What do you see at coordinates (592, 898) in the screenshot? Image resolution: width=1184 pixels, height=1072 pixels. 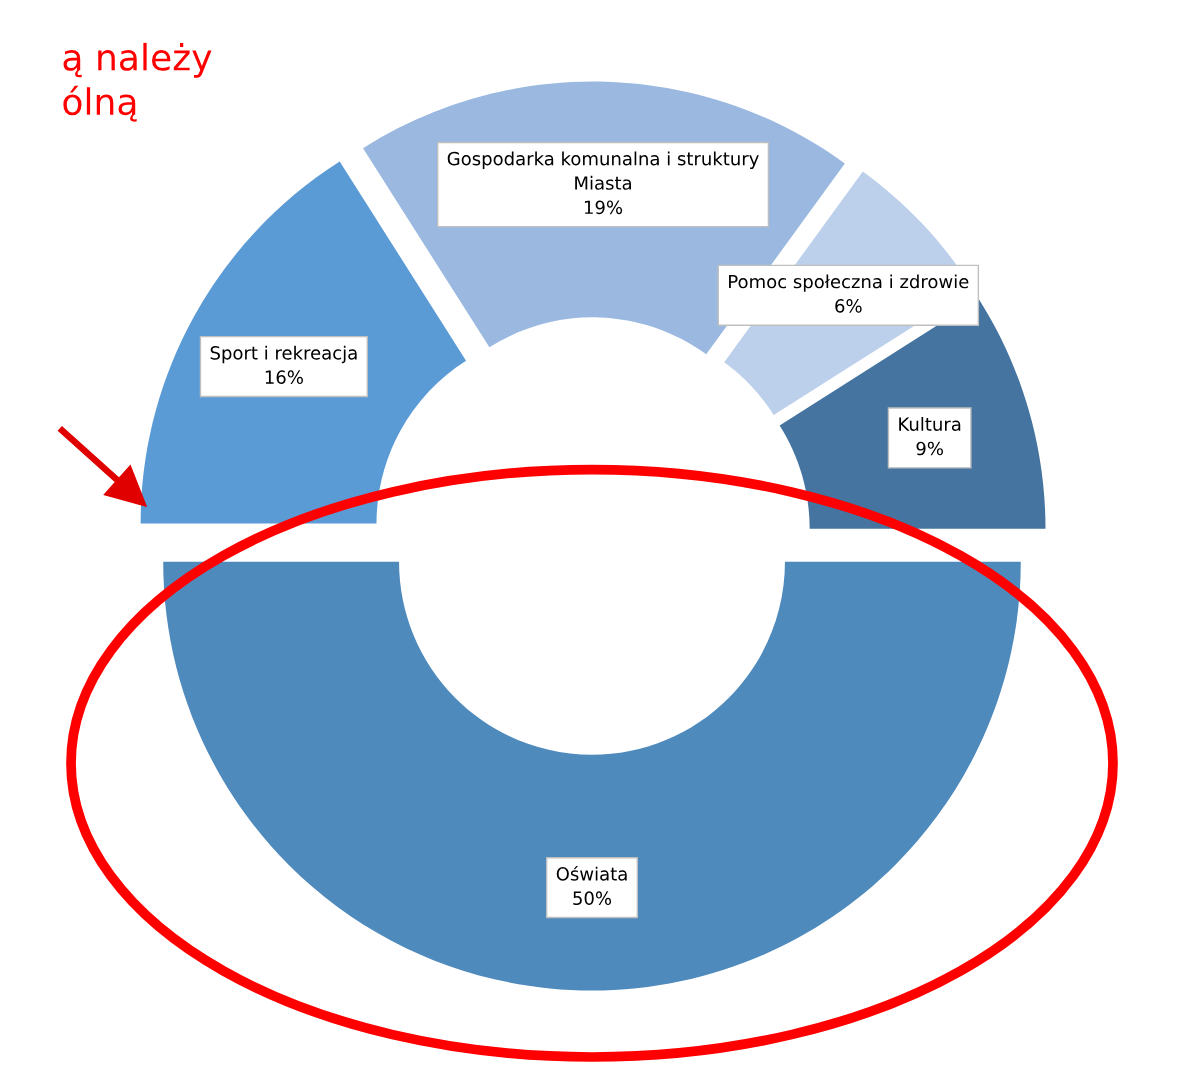 I see `data-label: 50%` at bounding box center [592, 898].